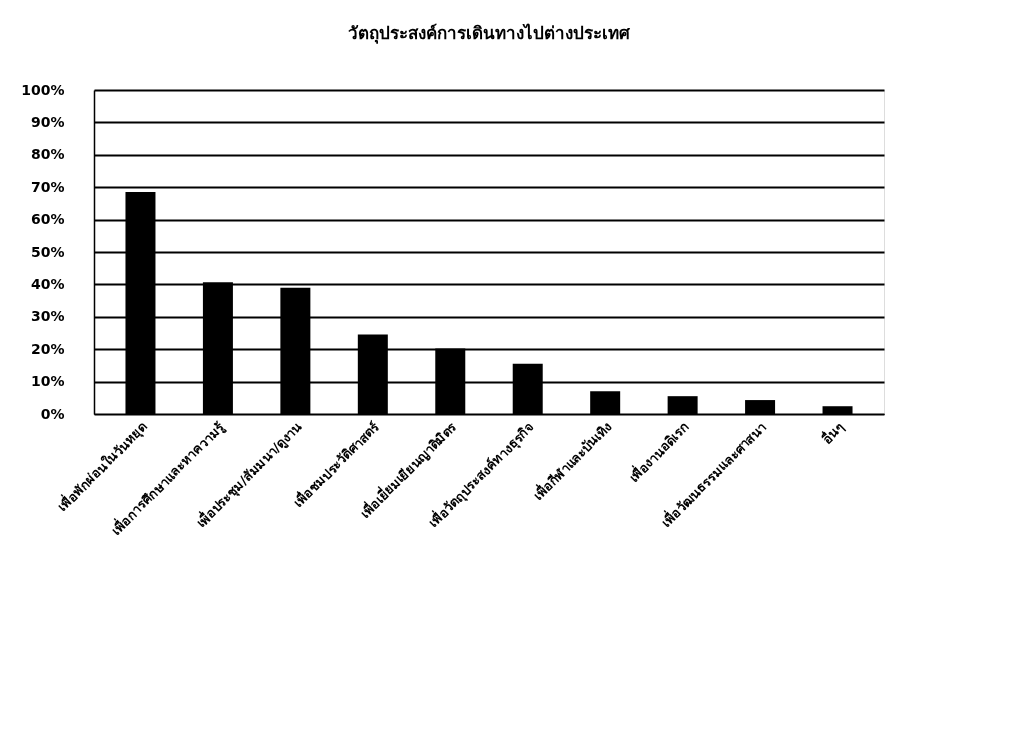  Describe the element at coordinates (43, 89) in the screenshot. I see `y-tick-label: 100%` at that location.